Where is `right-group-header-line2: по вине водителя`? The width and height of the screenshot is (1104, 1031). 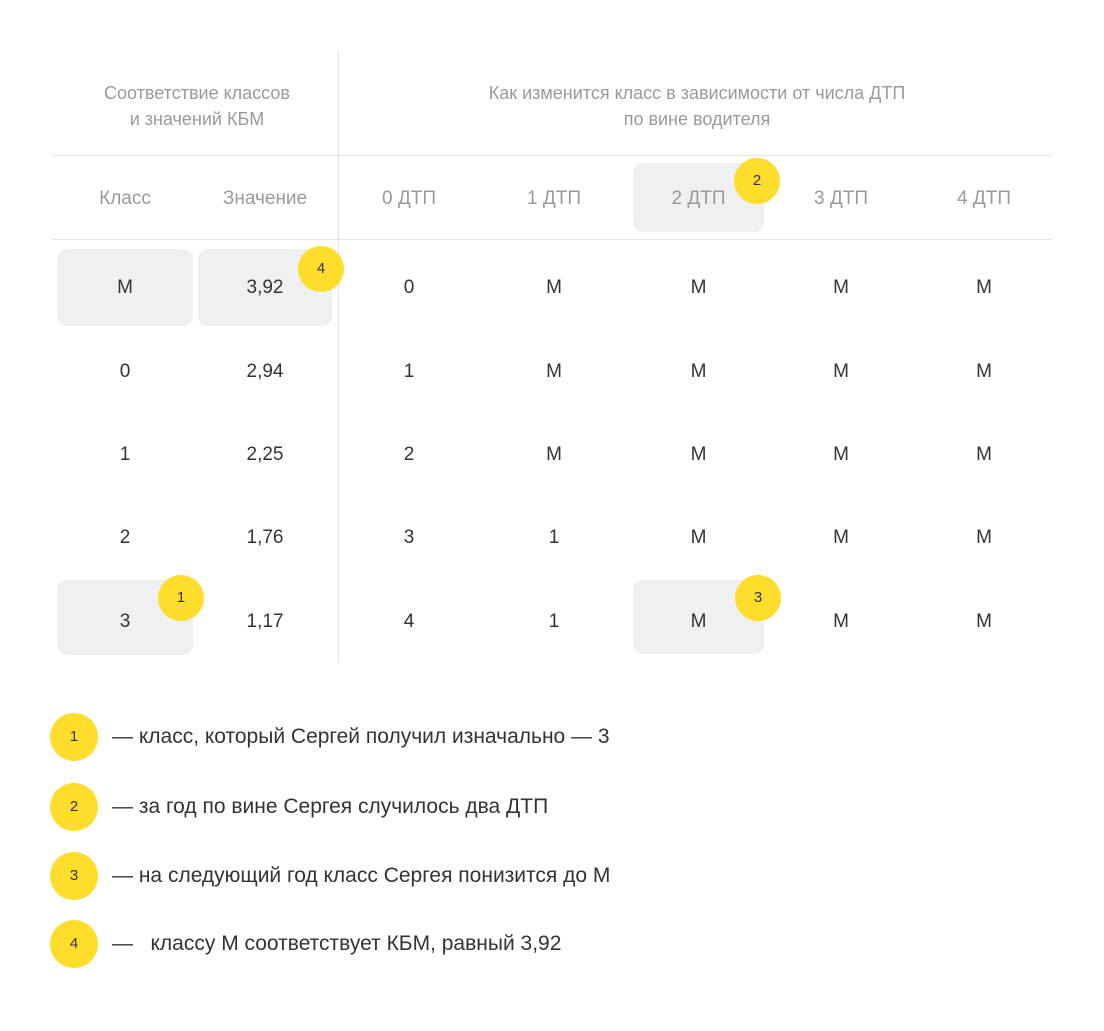
right-group-header-line2: по вине водителя is located at coordinates (697, 119).